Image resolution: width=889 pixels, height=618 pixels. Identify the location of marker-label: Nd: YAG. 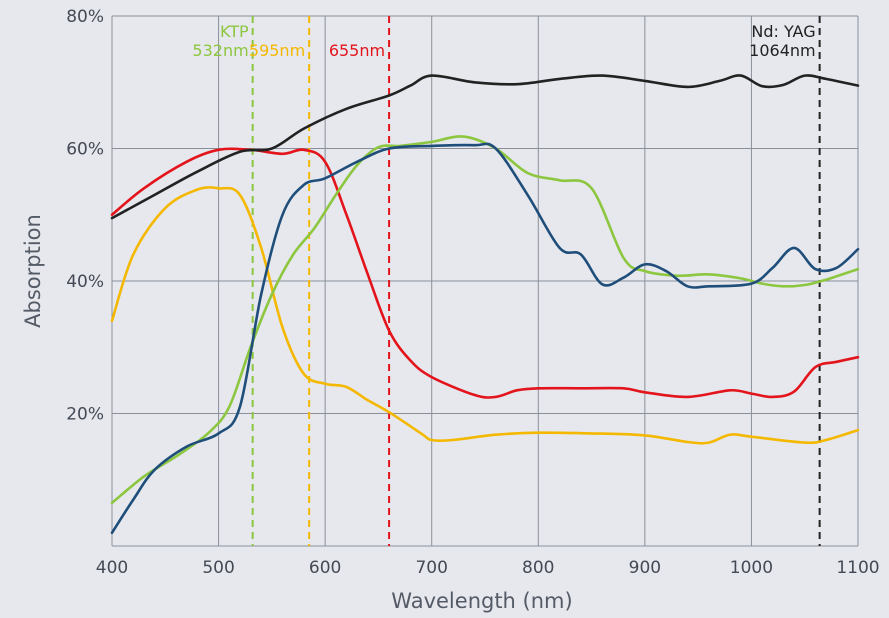
(783, 31).